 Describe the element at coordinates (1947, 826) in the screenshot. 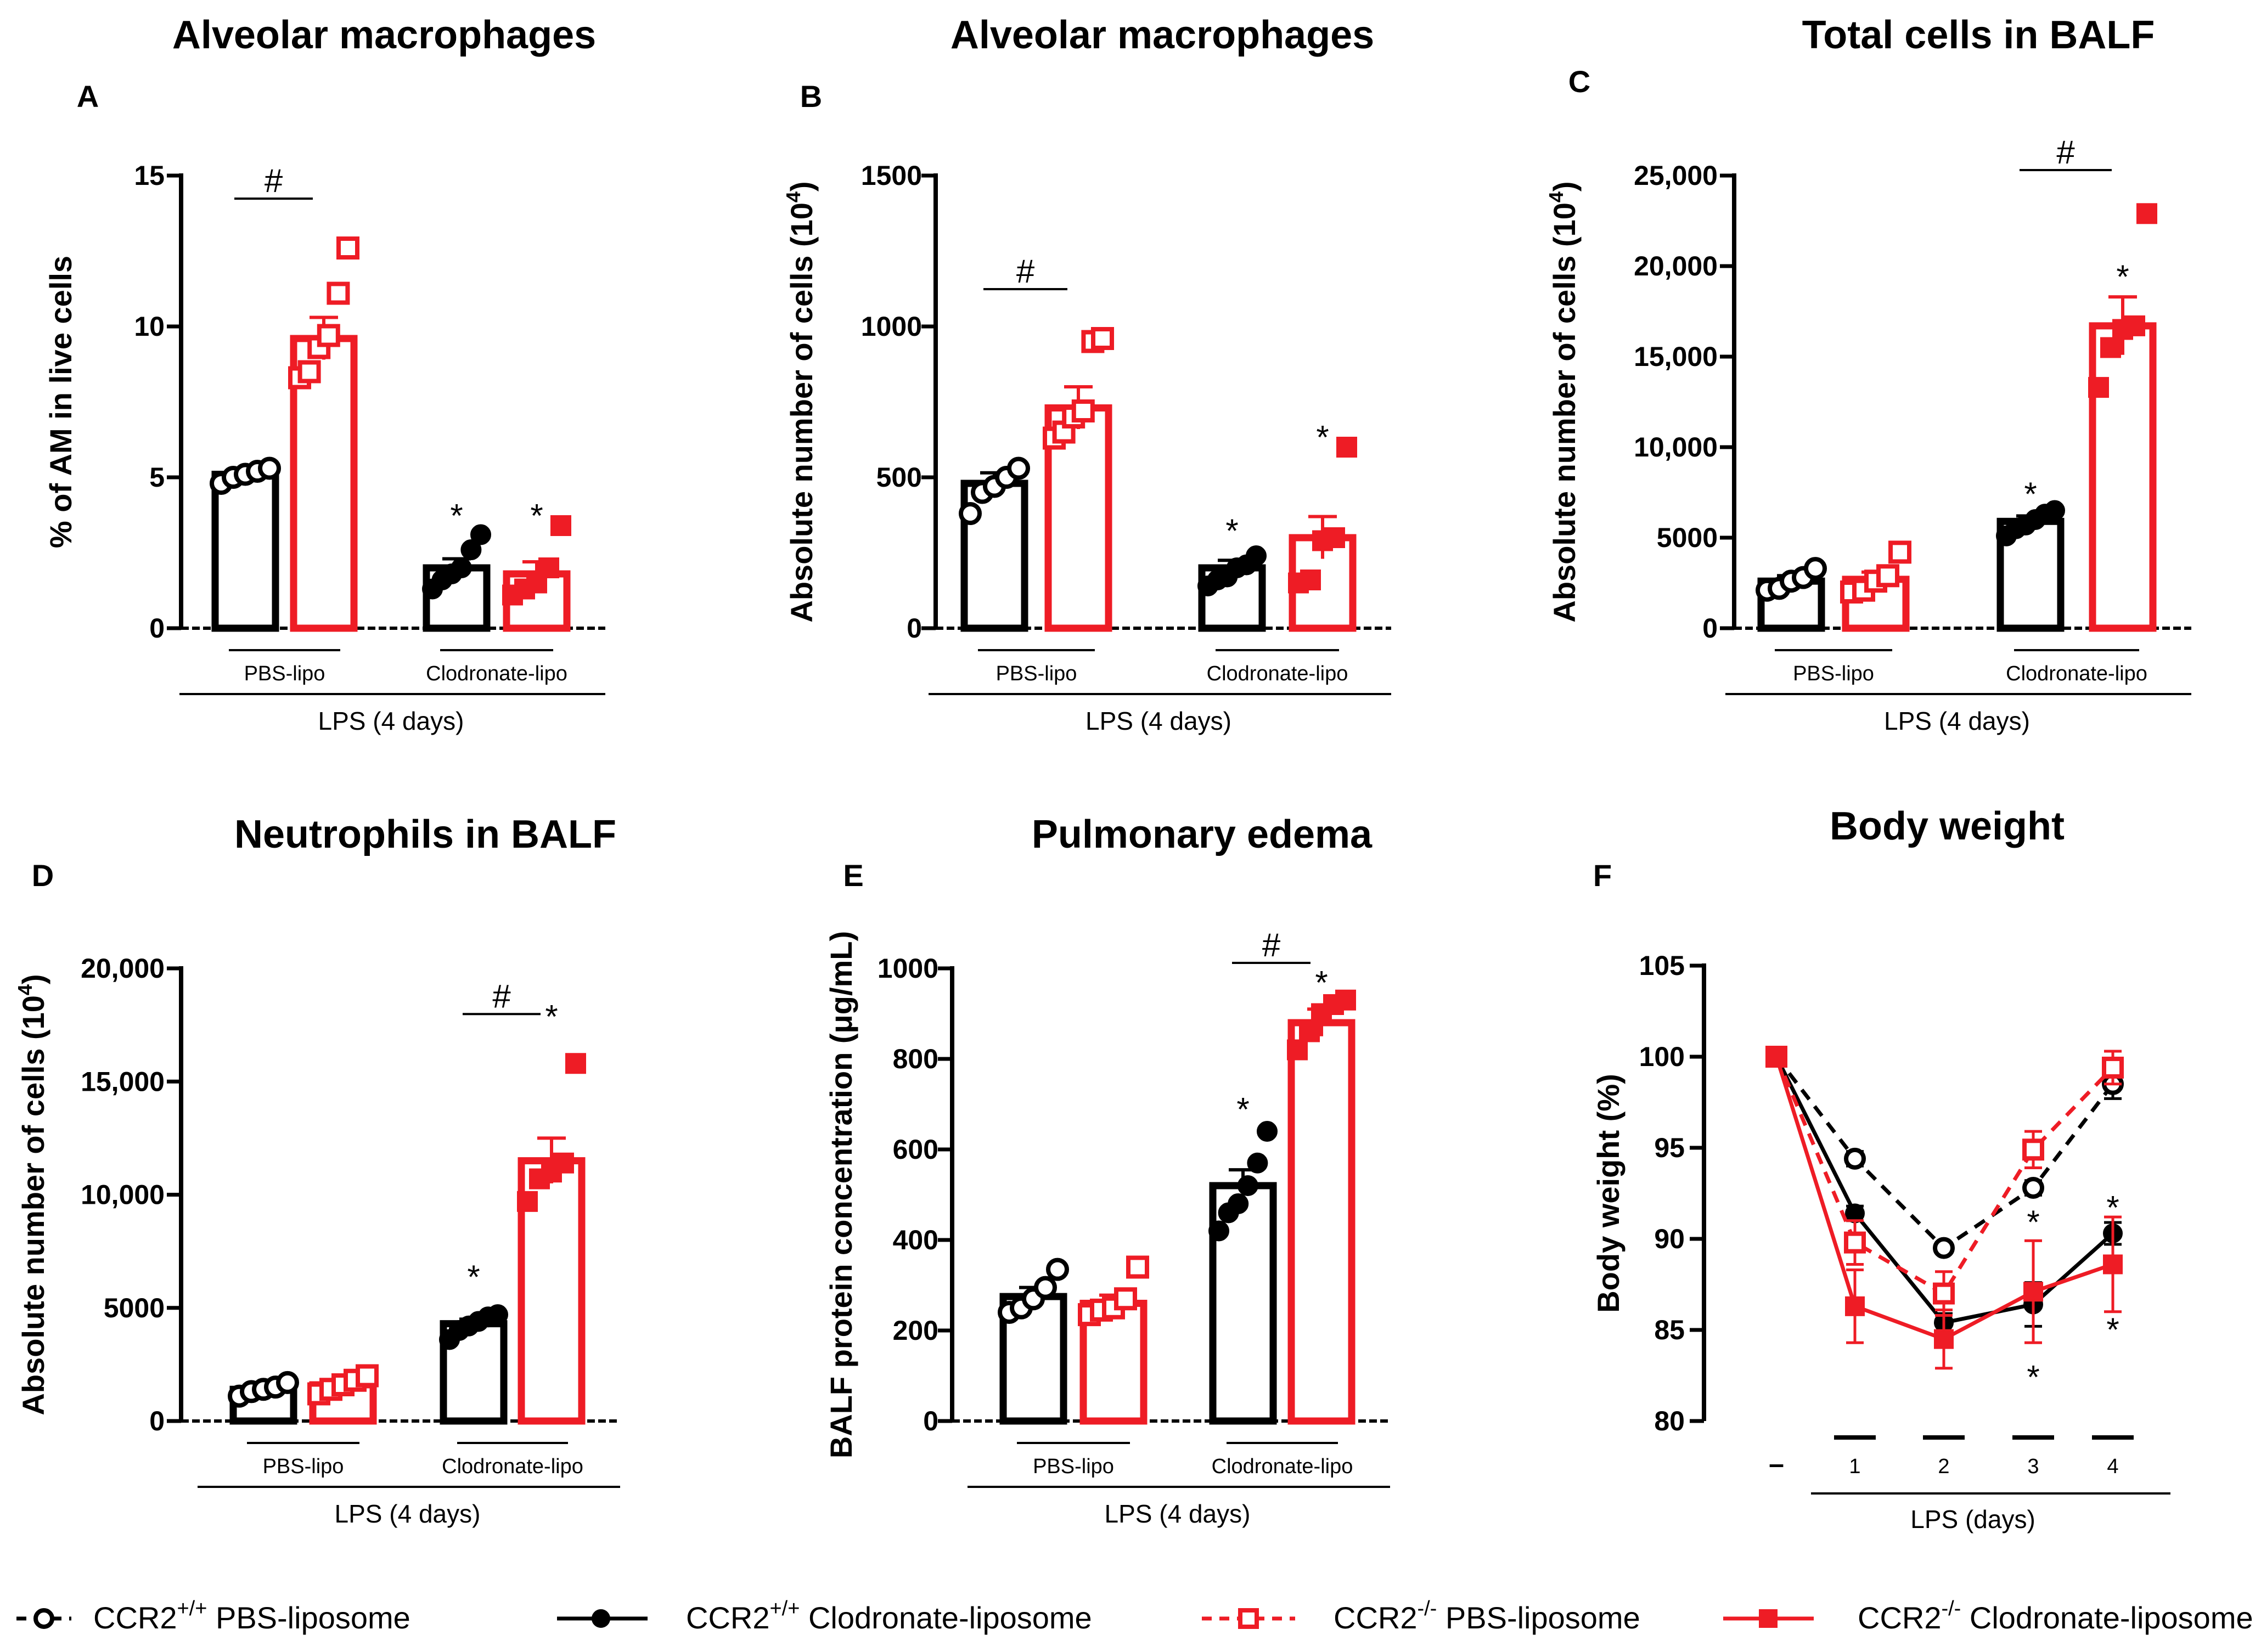

I see `chart-title: Body weight` at that location.